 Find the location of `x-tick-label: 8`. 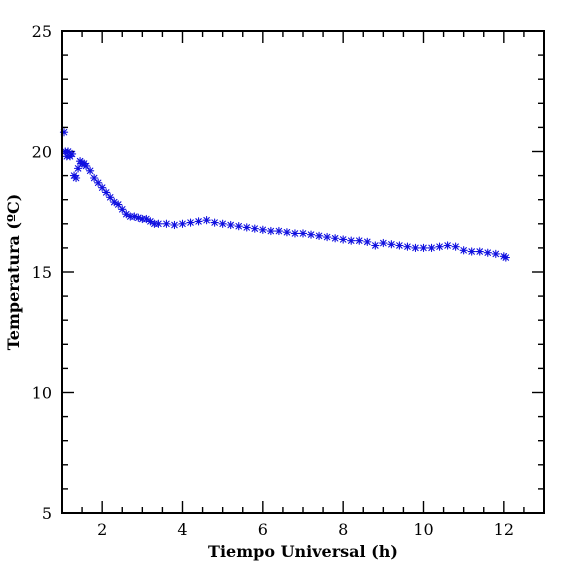

x-tick-label: 8 is located at coordinates (343, 529).